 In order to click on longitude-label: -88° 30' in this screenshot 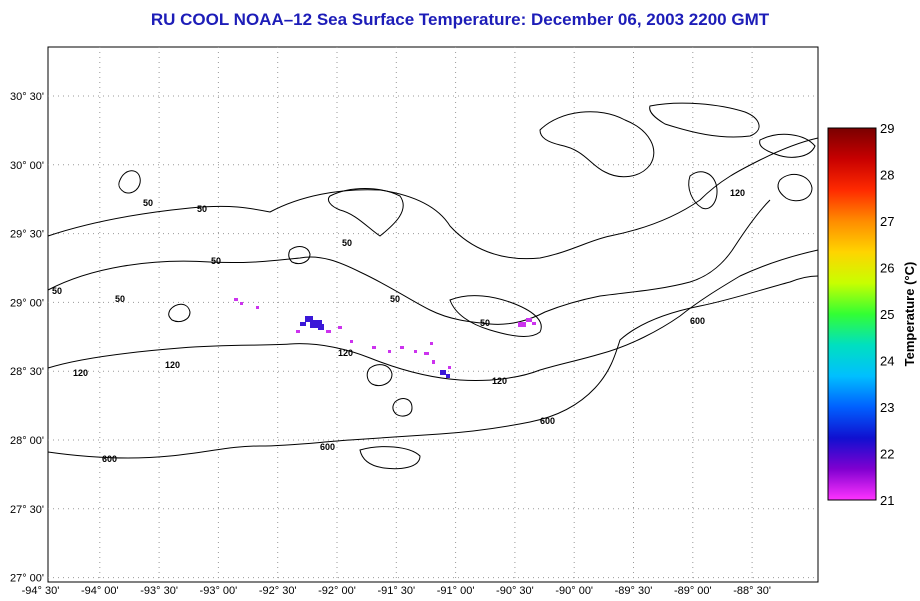, I will do `click(752, 591)`.